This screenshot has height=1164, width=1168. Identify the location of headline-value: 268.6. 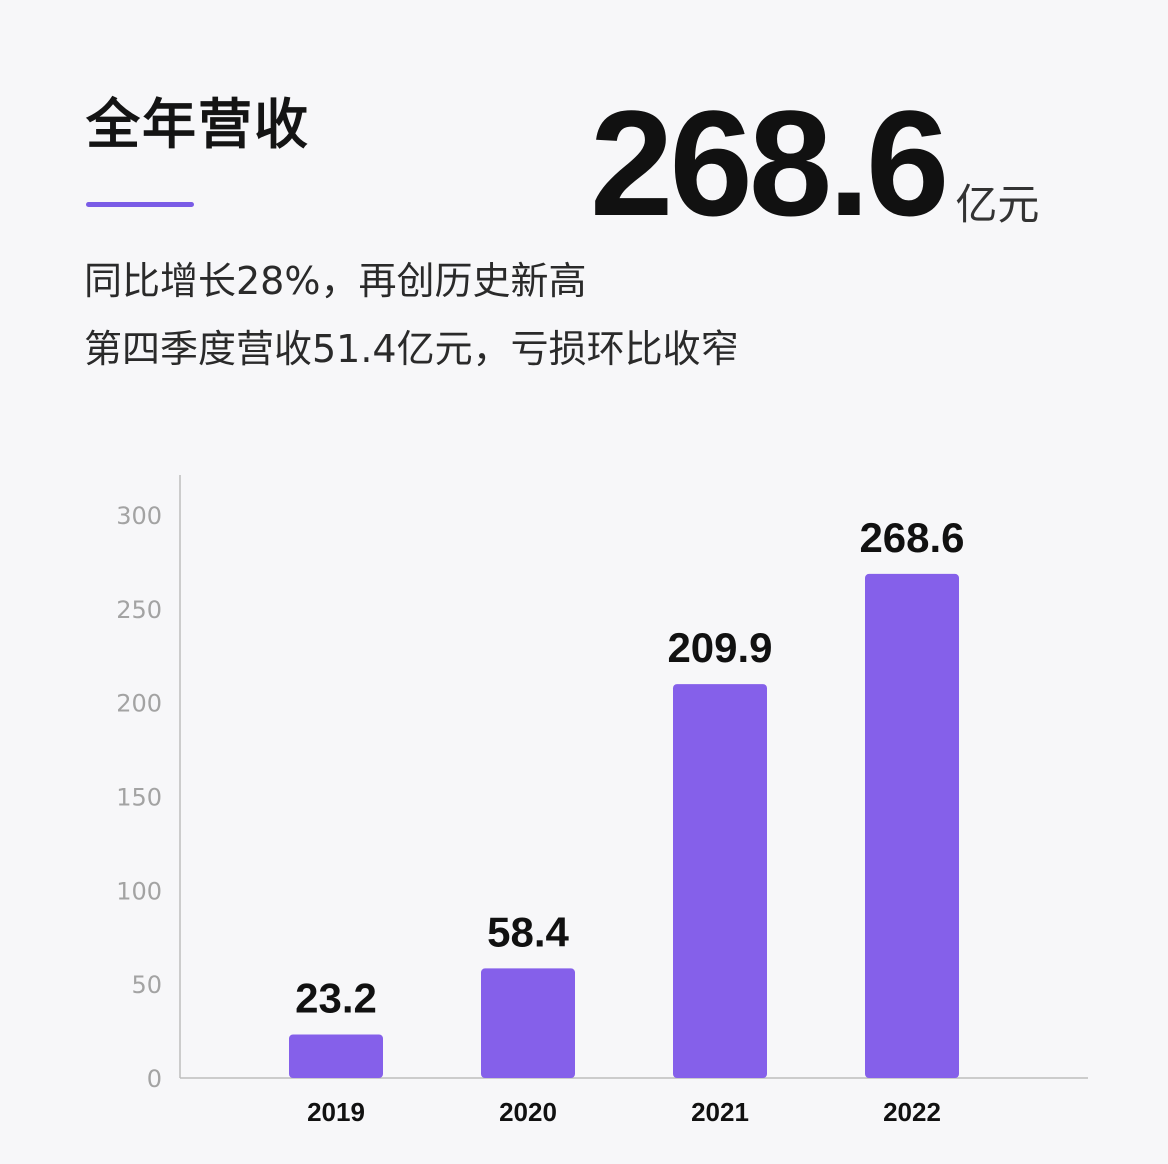
(769, 163).